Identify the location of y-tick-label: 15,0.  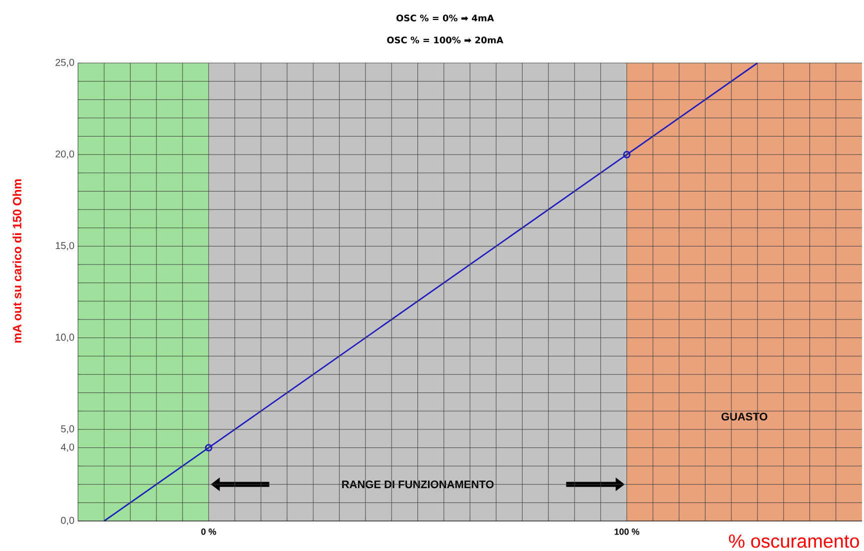
(65, 246).